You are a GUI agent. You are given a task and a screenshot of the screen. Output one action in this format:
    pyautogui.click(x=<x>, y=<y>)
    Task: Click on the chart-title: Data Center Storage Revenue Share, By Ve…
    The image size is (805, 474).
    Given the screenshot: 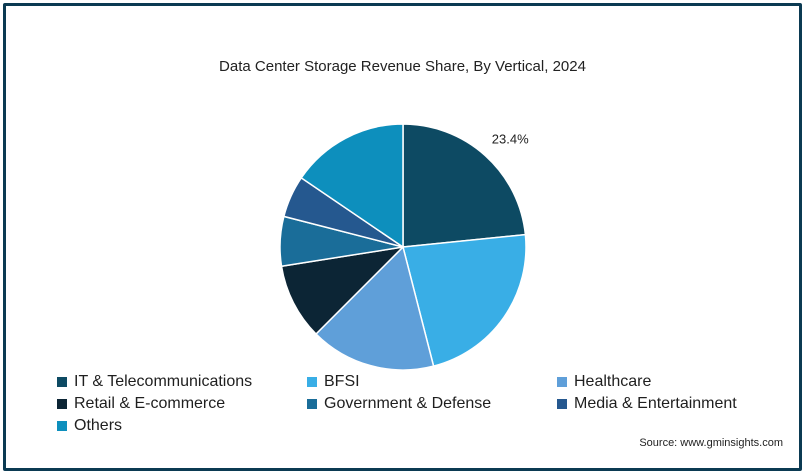 What is the action you would take?
    pyautogui.click(x=402, y=66)
    